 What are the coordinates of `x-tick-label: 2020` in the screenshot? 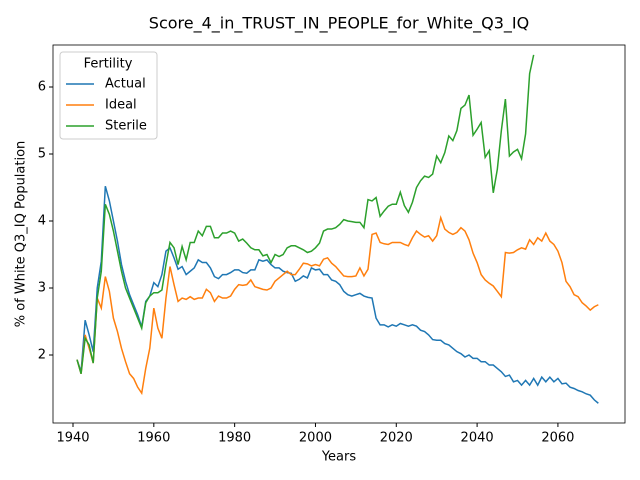 It's located at (396, 438).